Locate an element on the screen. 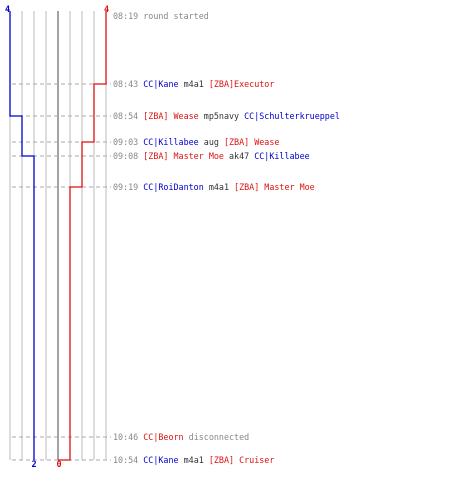 This screenshot has width=450, height=500. event-time: 08:54 is located at coordinates (126, 116).